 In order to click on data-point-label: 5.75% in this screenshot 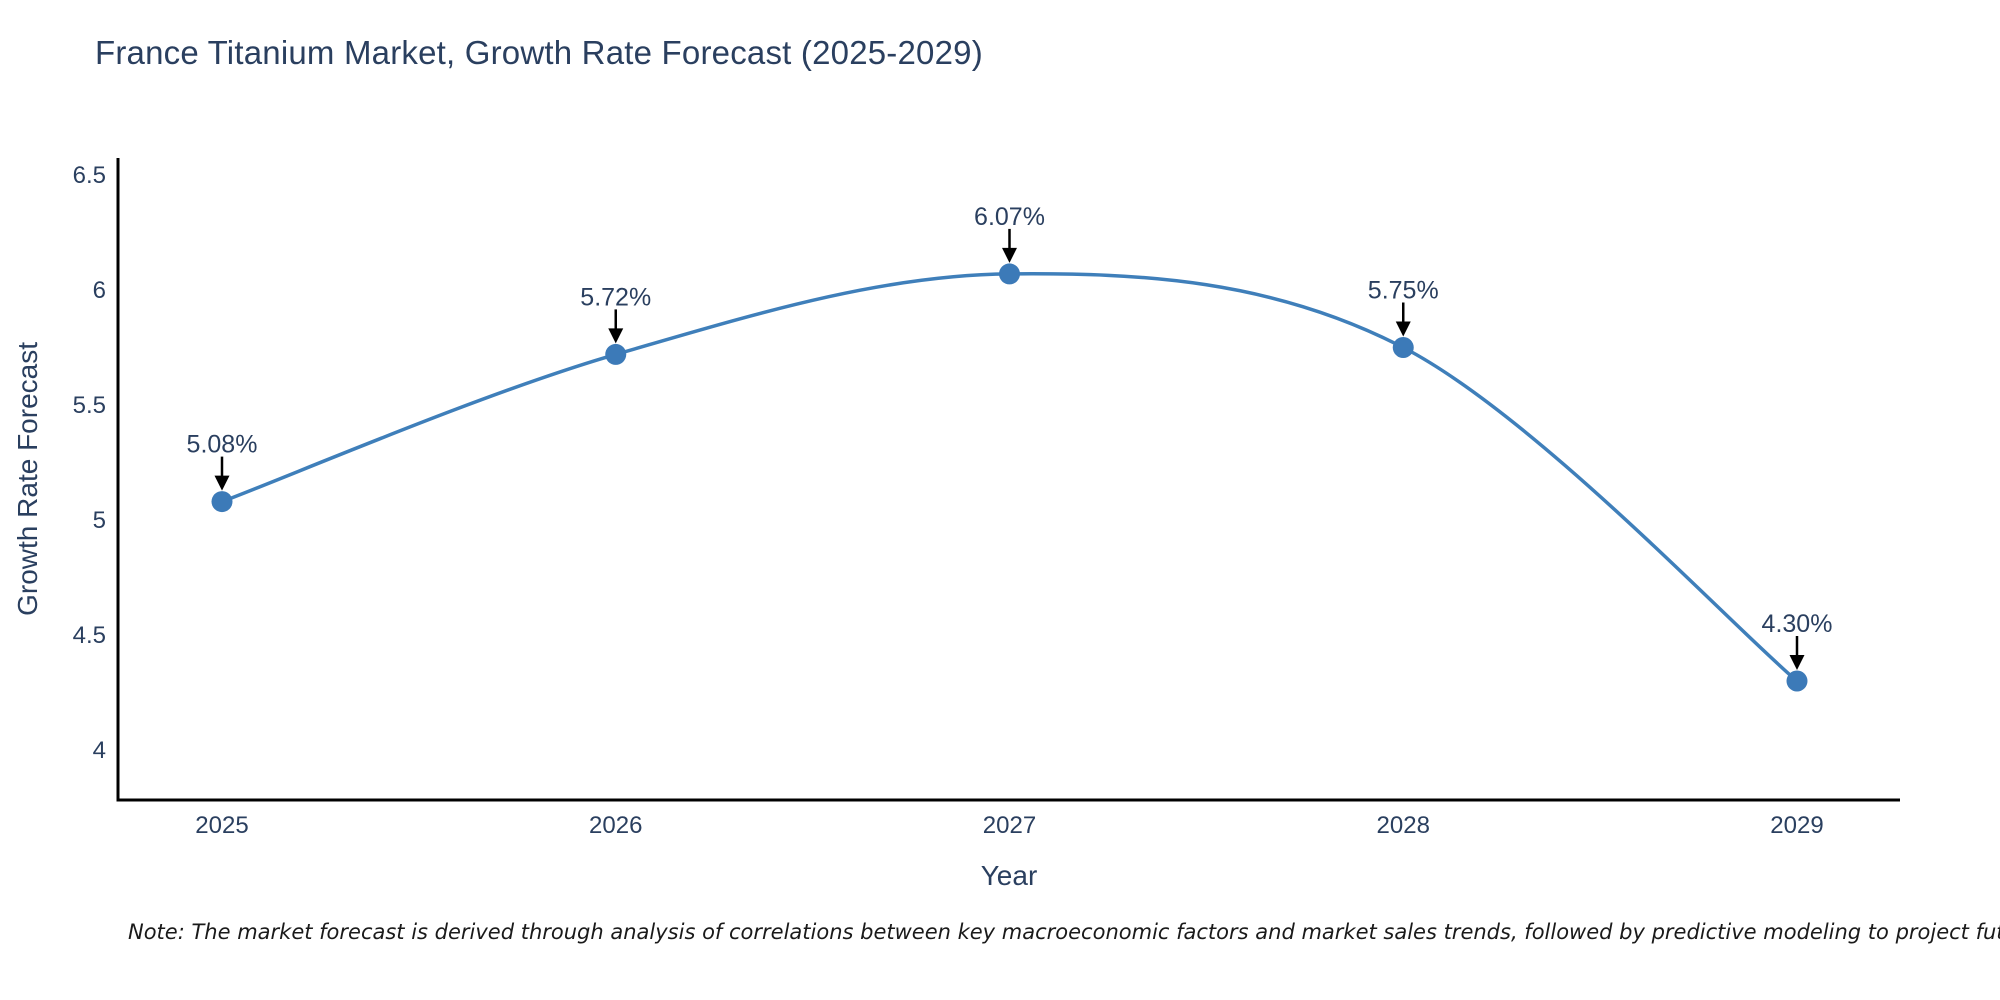, I will do `click(1403, 291)`.